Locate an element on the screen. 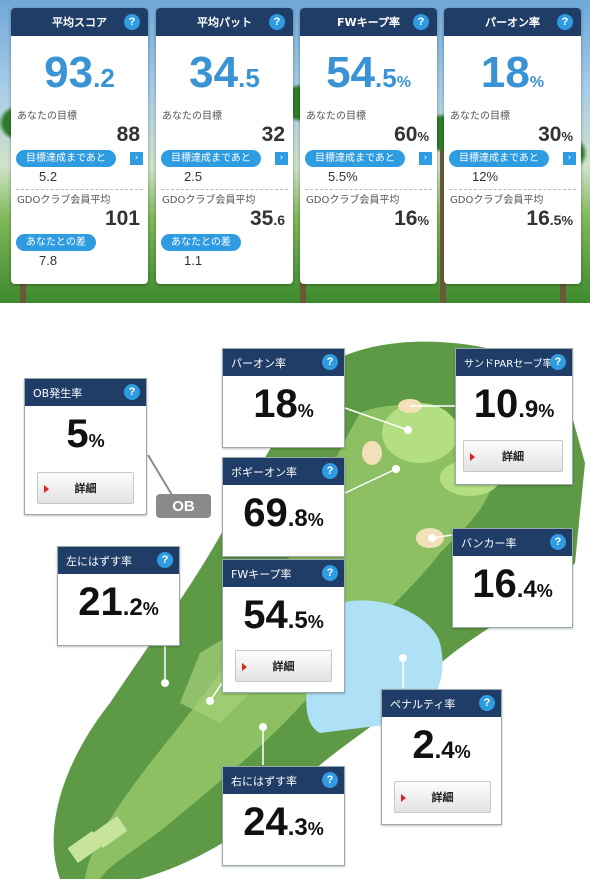 The height and width of the screenshot is (879, 590). card-header: バンカー率 ? is located at coordinates (512, 542).